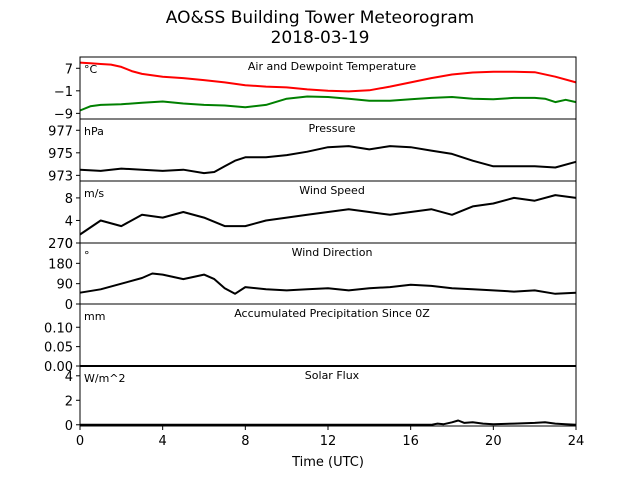  I want to click on y-tick-label-5: 0.00, so click(58, 367).